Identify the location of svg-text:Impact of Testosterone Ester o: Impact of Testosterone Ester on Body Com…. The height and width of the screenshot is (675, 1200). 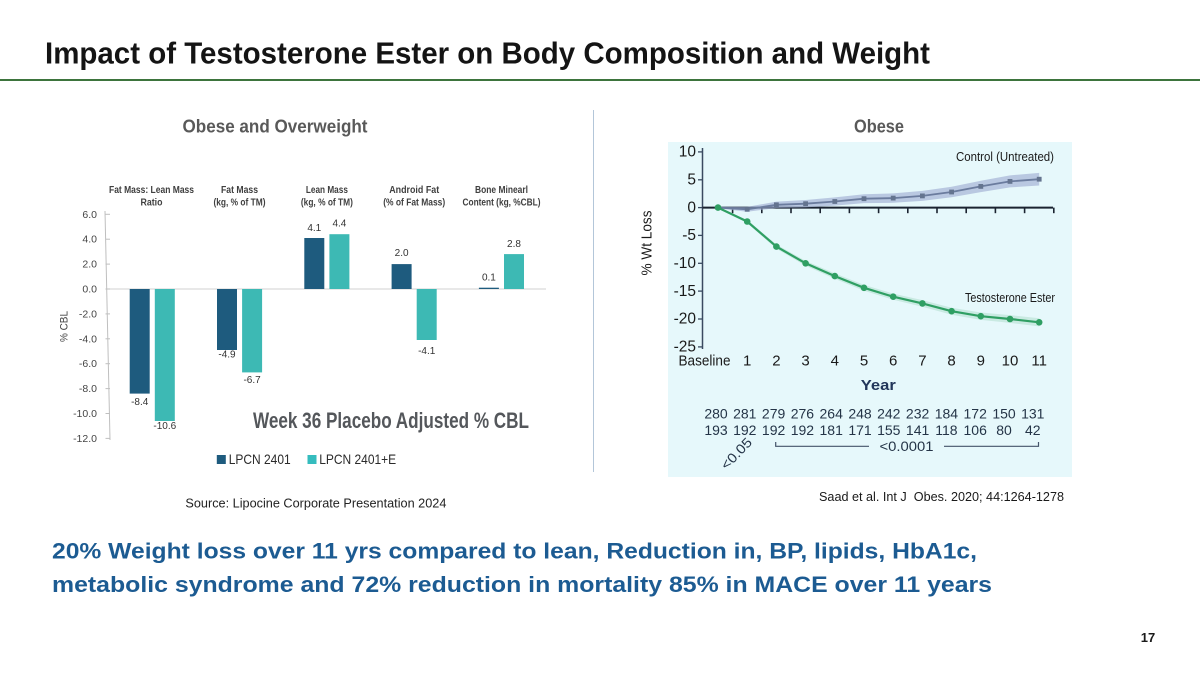
(487, 54).